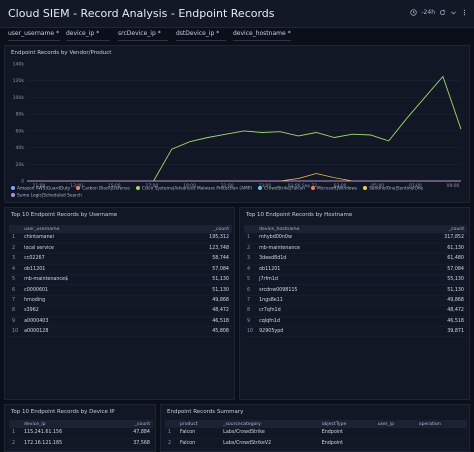  Describe the element at coordinates (91, 301) in the screenshot. I see `table-cell: hmoding` at that location.